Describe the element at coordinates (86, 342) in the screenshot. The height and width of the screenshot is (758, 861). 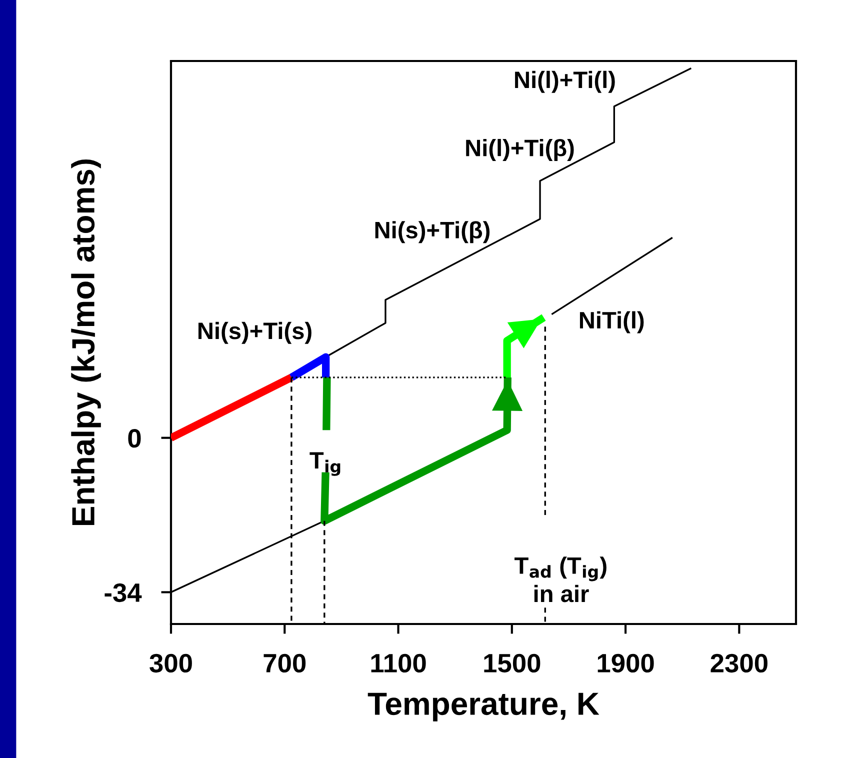
I see `y-axis-title: Enthalpy (kJ/mol atoms)` at that location.